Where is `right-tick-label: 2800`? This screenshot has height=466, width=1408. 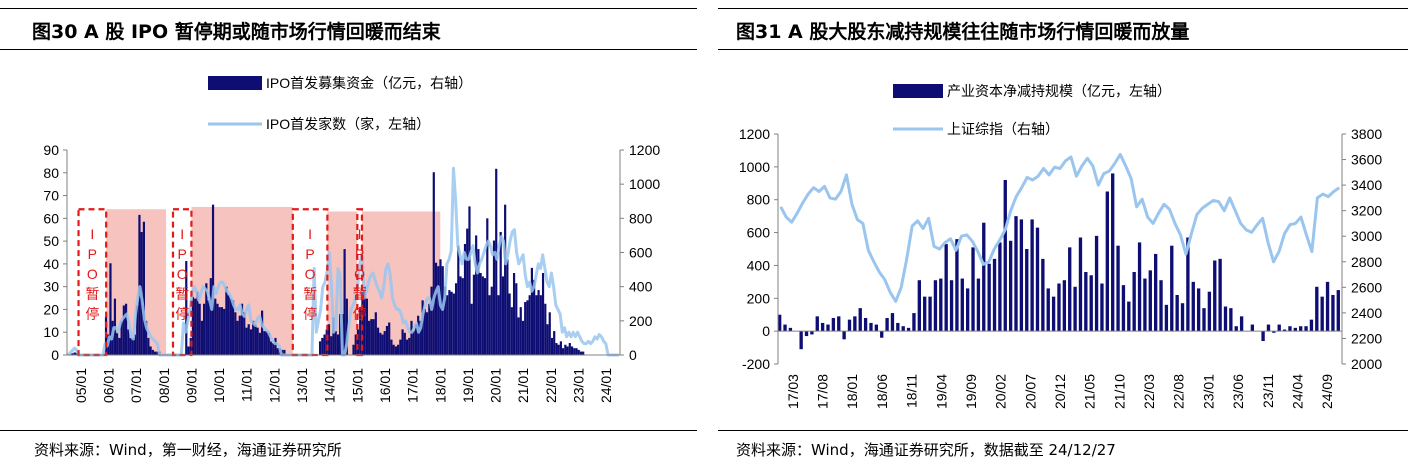
right-tick-label: 2800 is located at coordinates (1366, 262).